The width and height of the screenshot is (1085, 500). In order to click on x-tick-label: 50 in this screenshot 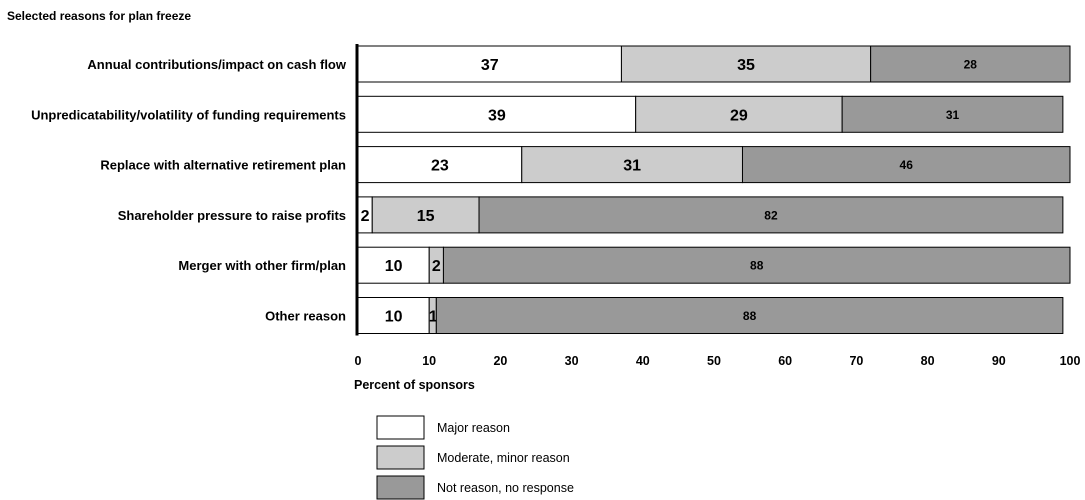, I will do `click(714, 361)`.